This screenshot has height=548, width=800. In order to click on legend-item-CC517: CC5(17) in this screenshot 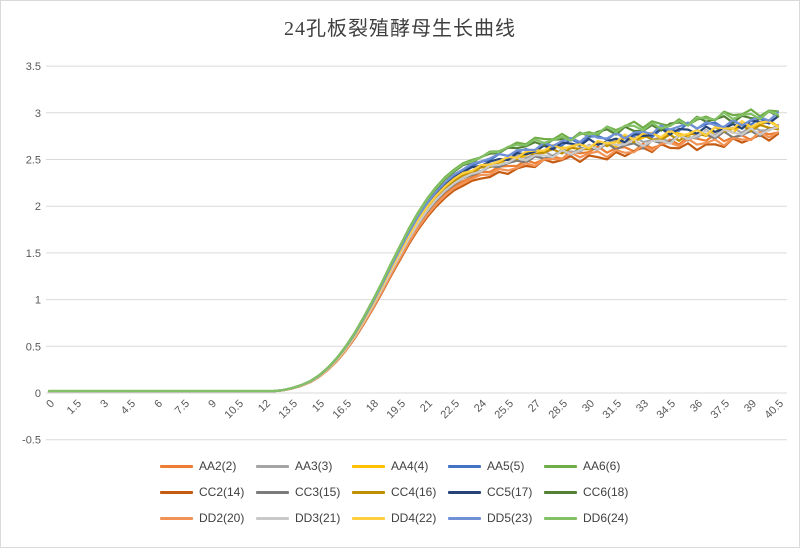, I will do `click(496, 492)`.